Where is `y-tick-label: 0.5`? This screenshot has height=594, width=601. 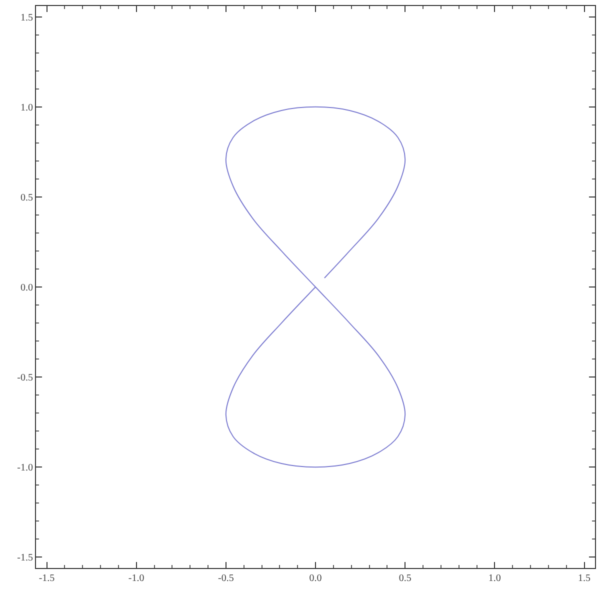
y-tick-label: 0.5 is located at coordinates (26, 198).